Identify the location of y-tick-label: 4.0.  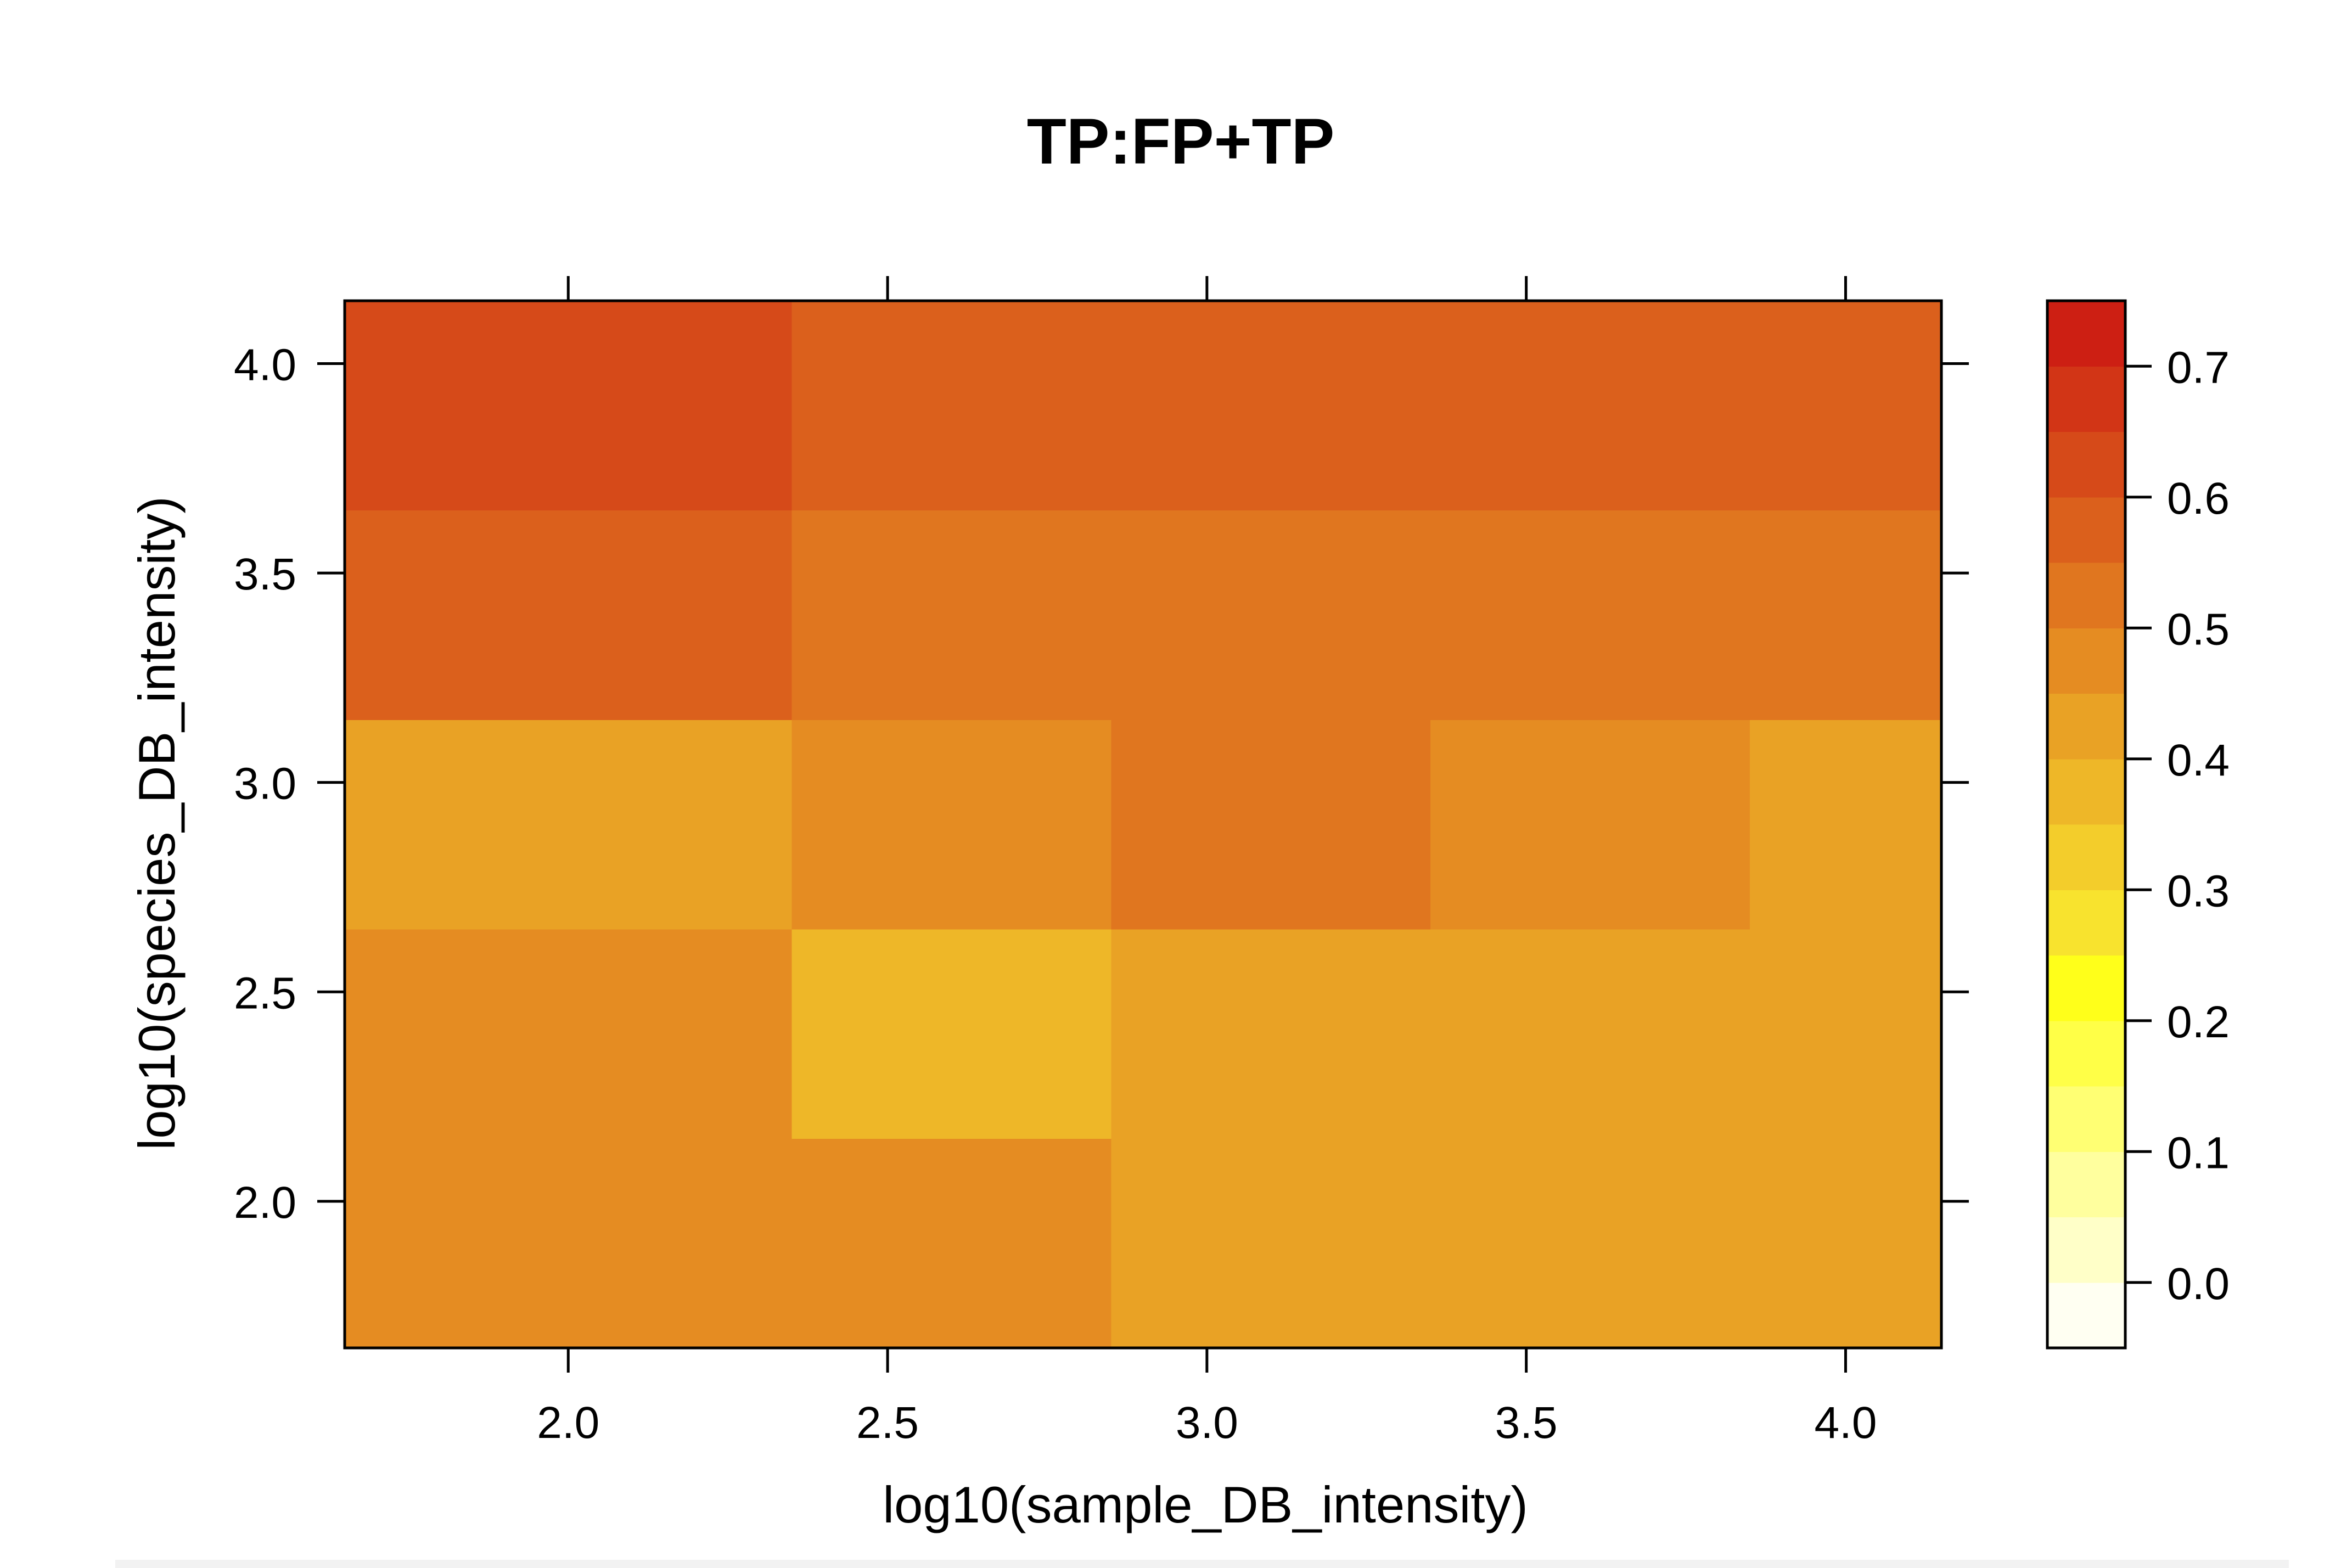
(265, 365).